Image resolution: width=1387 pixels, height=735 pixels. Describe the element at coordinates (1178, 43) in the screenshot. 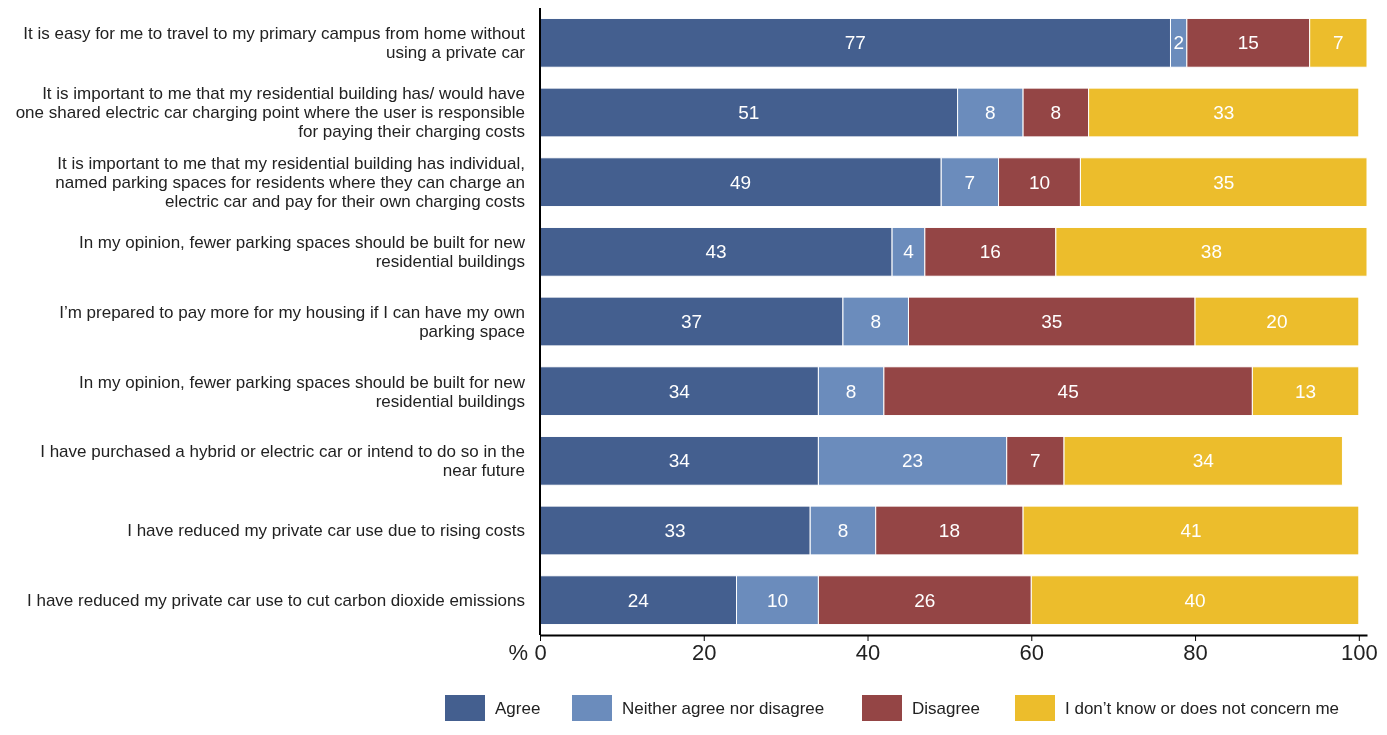

I see `data-label: 2` at that location.